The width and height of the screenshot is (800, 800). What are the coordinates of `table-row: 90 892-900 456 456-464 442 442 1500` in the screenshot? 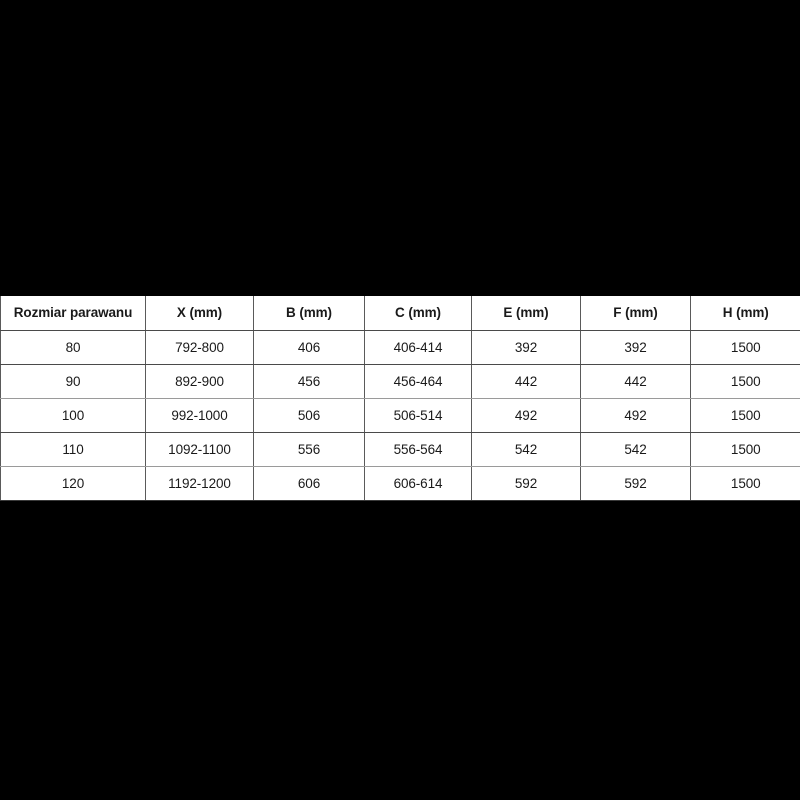 It's located at (400, 381).